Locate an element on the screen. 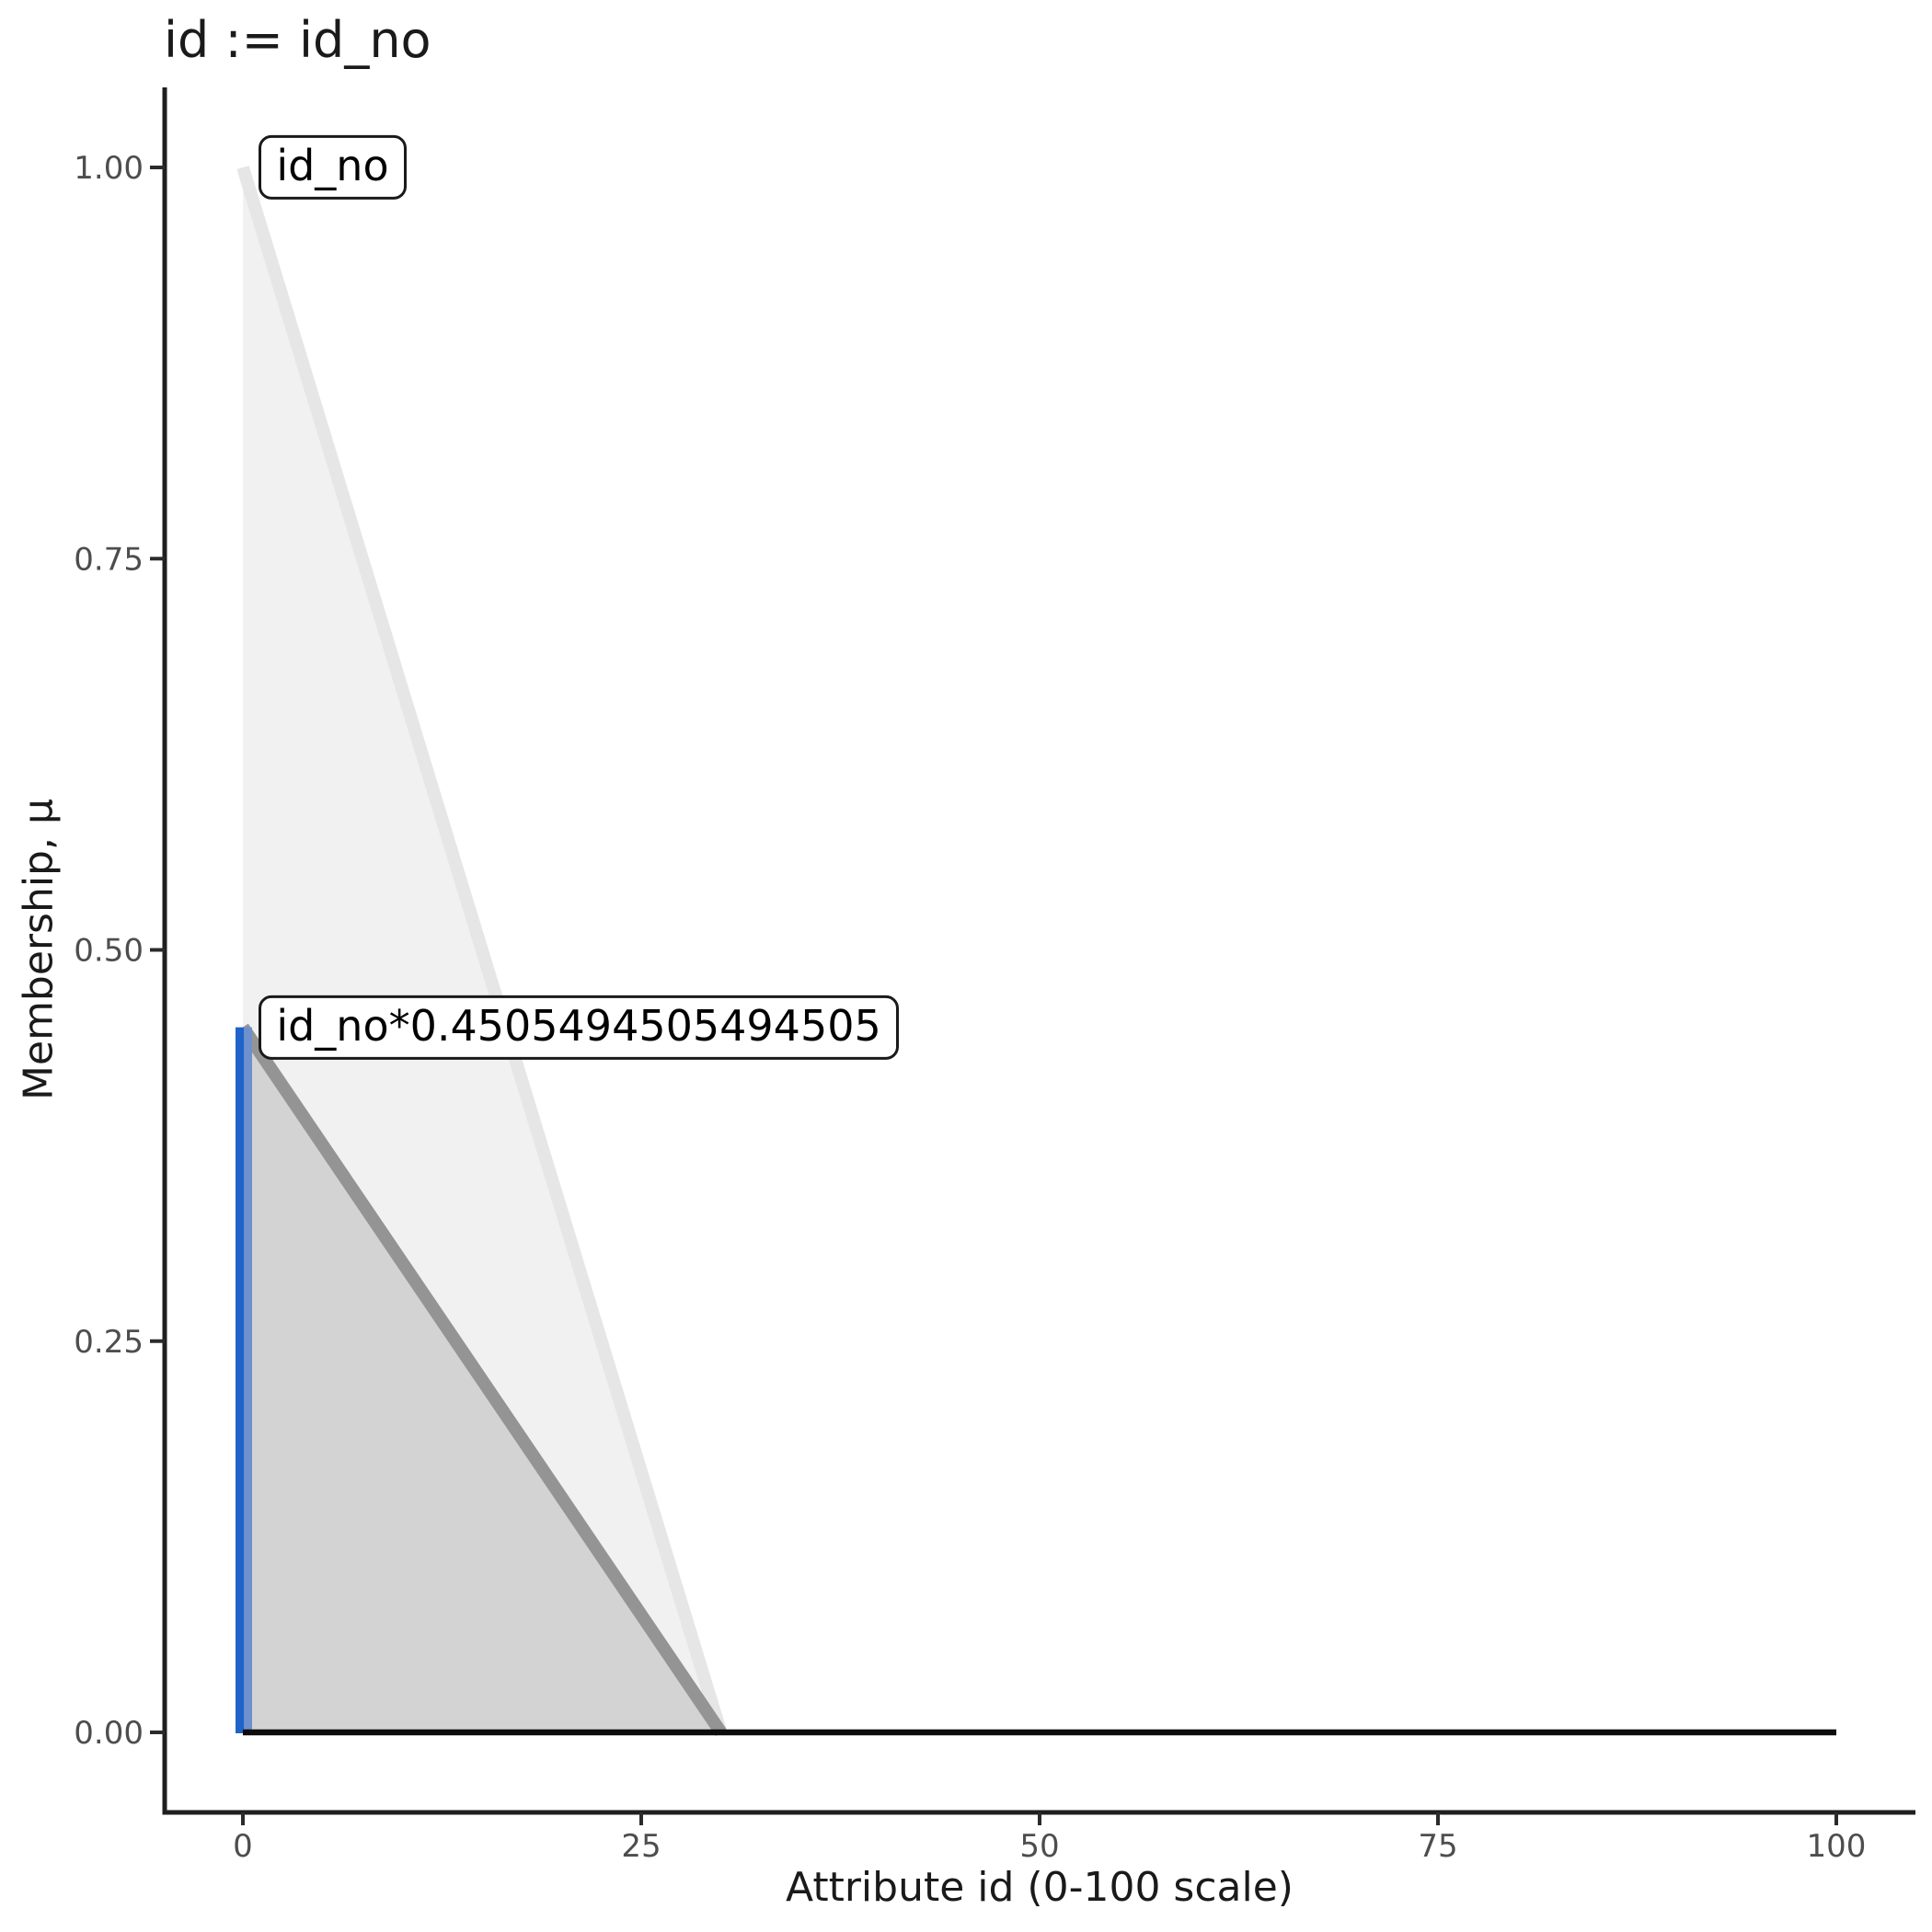 The image size is (1932, 1932). y-tick-label: 0.50 is located at coordinates (109, 951).